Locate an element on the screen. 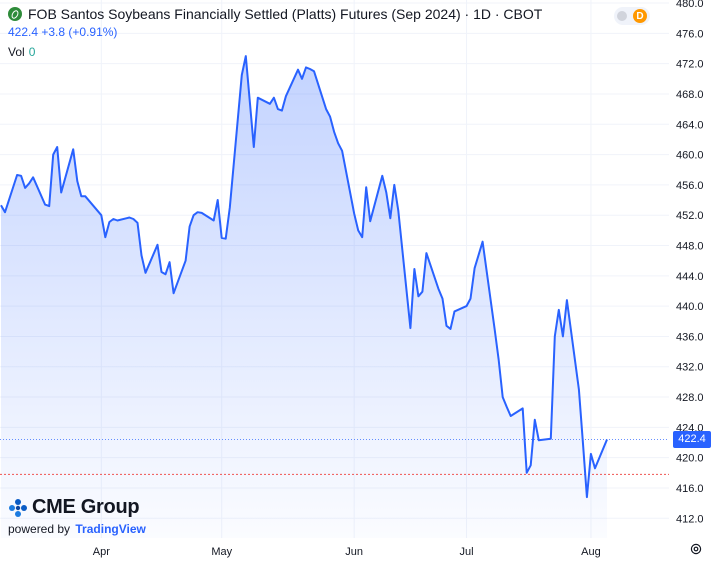 This screenshot has height=562, width=713. y-tick-label: 464.0 is located at coordinates (690, 125).